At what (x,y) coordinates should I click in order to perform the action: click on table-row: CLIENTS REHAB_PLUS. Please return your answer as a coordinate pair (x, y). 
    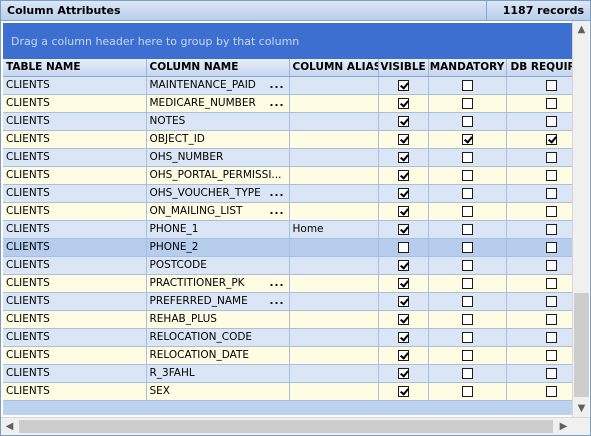
    Looking at the image, I should click on (287, 319).